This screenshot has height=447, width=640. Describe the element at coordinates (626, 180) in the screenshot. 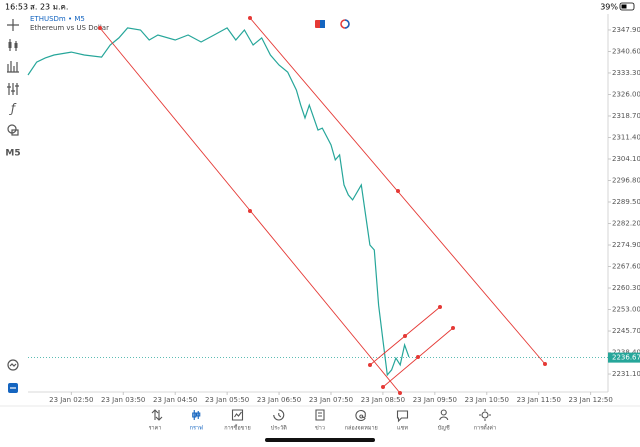

I see `y-tick-label: 2296.80` at that location.